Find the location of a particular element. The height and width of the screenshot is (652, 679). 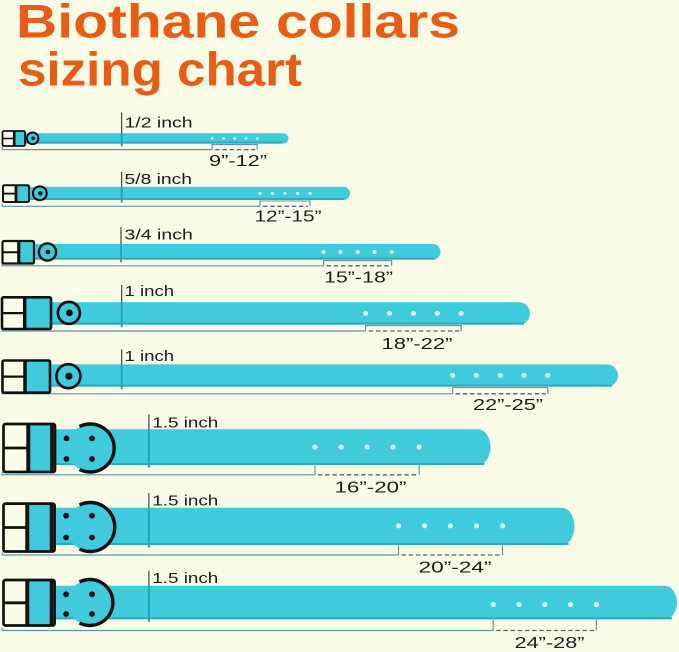

svg-text: 18”-22” is located at coordinates (417, 344).